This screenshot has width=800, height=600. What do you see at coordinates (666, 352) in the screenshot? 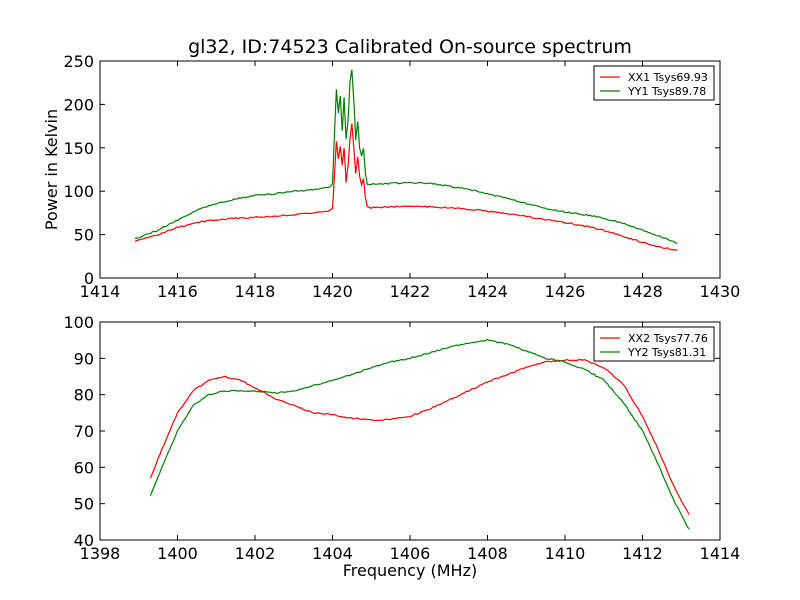
I see `legend-label: YY2 Tsys81.31` at bounding box center [666, 352].